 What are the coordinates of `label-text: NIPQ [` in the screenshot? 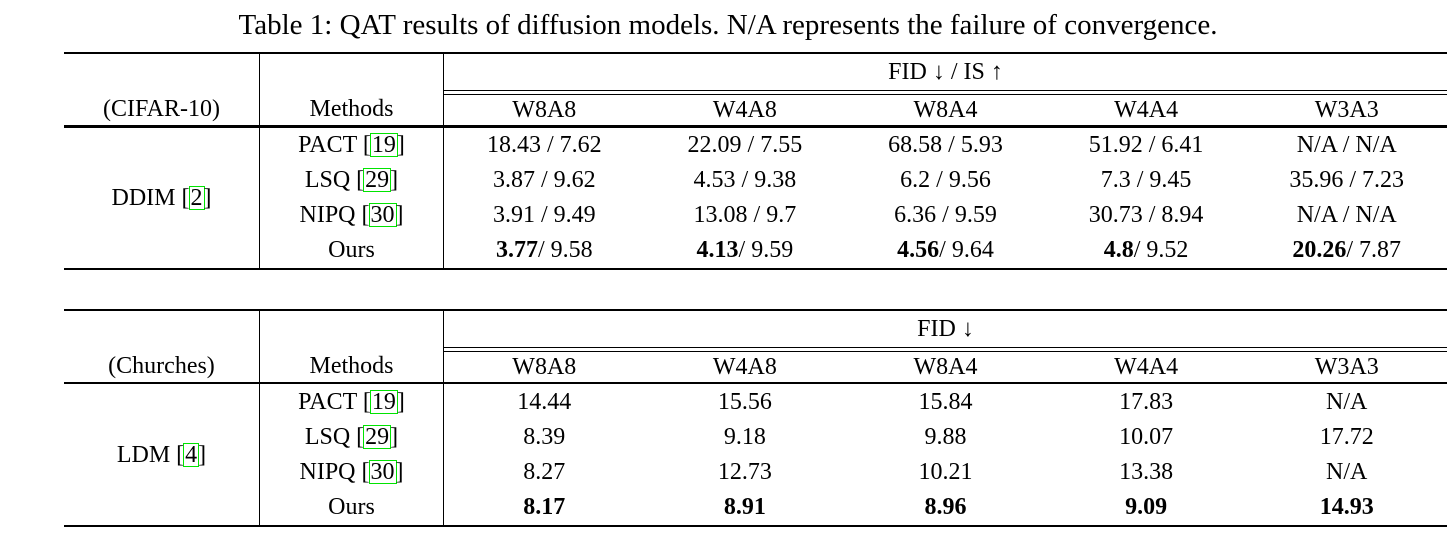 It's located at (334, 472).